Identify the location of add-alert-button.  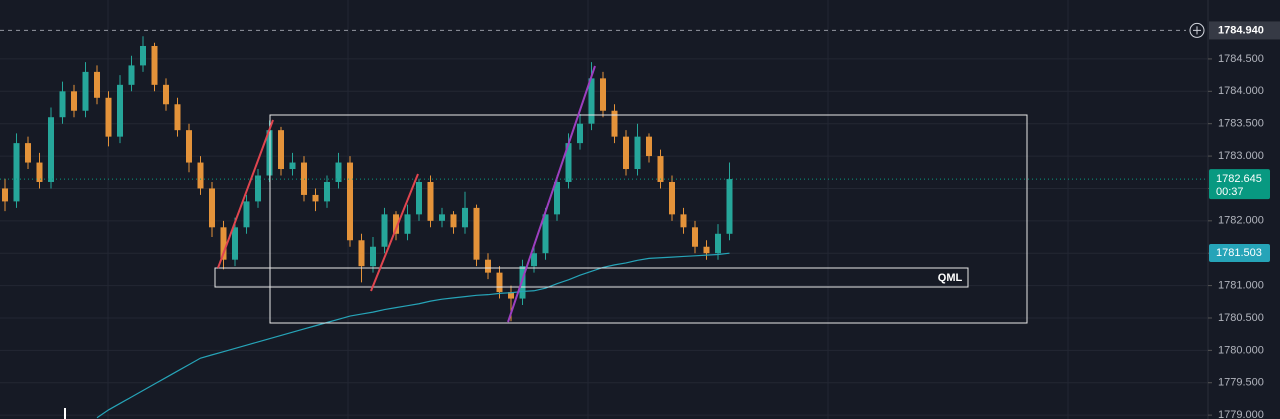
(1197, 30).